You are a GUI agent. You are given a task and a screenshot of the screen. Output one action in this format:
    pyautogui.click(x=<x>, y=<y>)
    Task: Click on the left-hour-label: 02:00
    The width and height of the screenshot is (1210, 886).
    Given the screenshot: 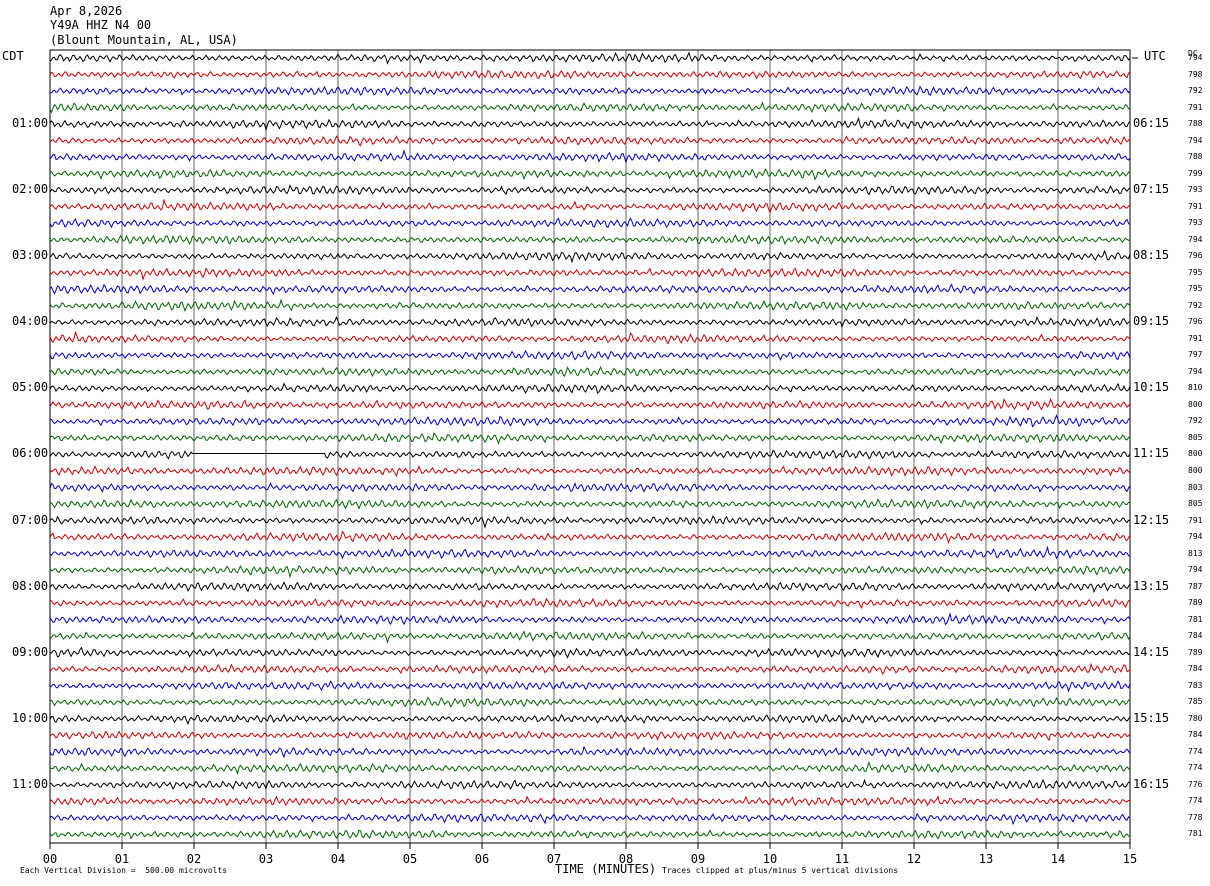 What is the action you would take?
    pyautogui.click(x=30, y=189)
    